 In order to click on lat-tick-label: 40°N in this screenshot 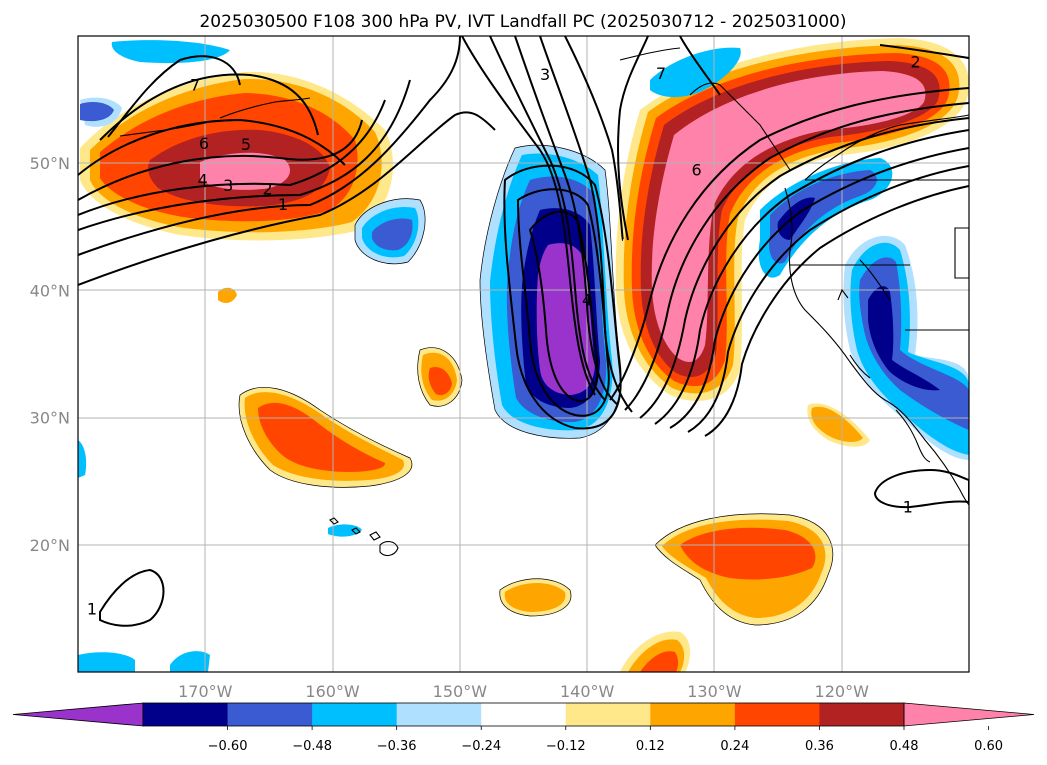, I will do `click(50, 290)`.